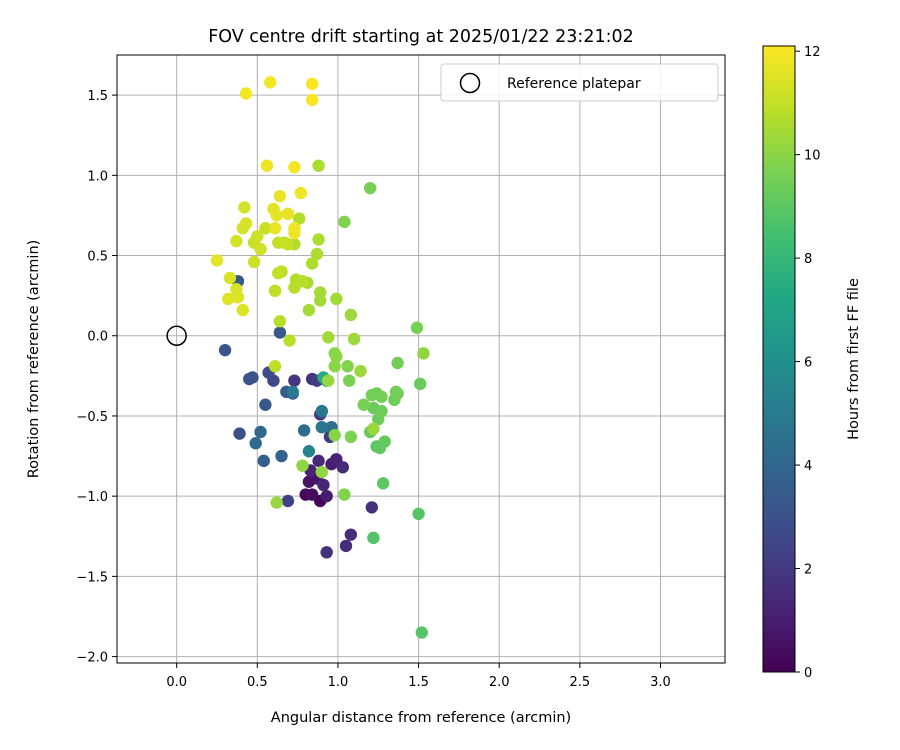 This screenshot has height=750, width=900. I want to click on legend-label-reference: Reference platepar, so click(574, 84).